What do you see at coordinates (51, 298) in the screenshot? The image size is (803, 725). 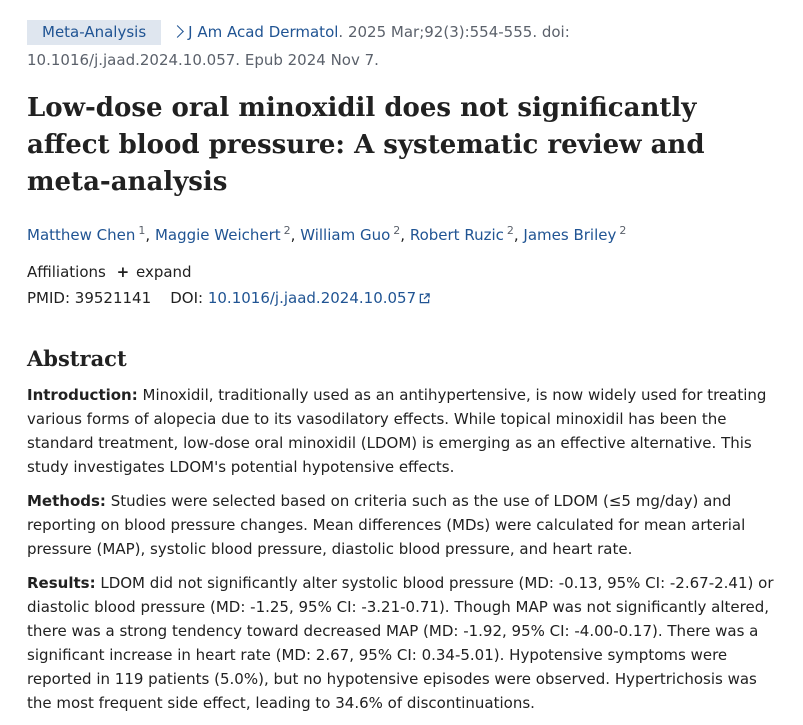 I see `pmid-label: PMID:` at bounding box center [51, 298].